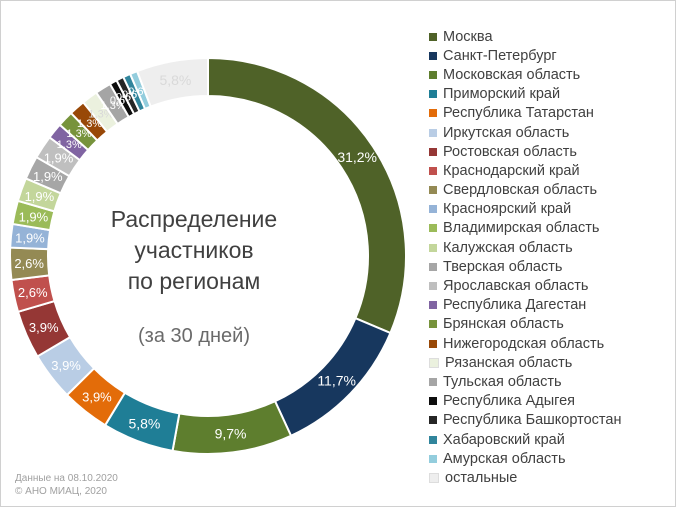 The width and height of the screenshot is (676, 508). Describe the element at coordinates (504, 458) in the screenshot. I see `legend-label-23: Амурская область` at that location.